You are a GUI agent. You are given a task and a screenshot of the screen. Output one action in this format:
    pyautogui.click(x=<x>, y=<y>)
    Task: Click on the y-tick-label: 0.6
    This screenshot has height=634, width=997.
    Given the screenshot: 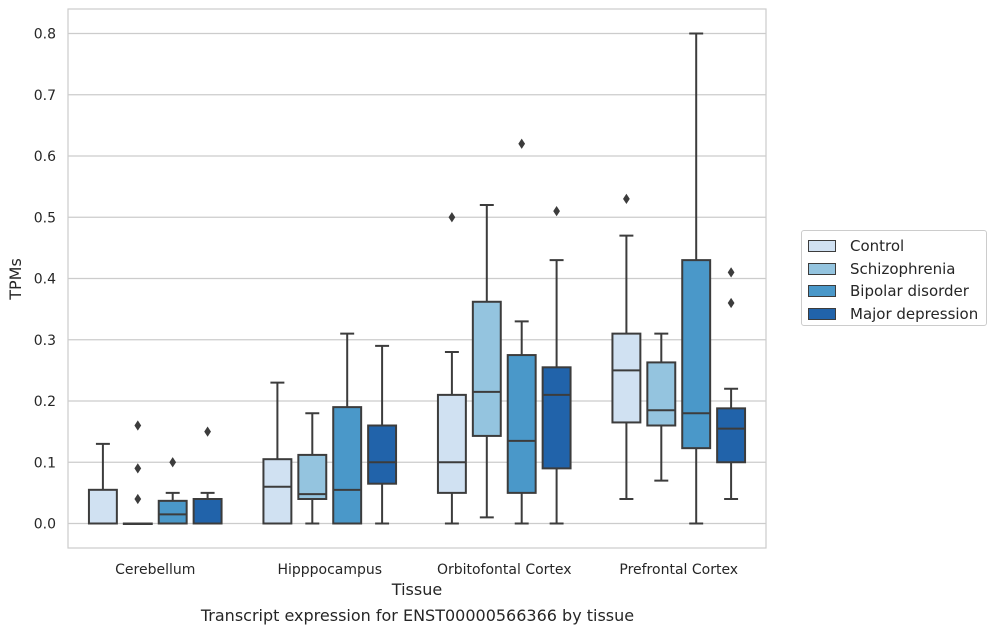 What is the action you would take?
    pyautogui.click(x=45, y=157)
    